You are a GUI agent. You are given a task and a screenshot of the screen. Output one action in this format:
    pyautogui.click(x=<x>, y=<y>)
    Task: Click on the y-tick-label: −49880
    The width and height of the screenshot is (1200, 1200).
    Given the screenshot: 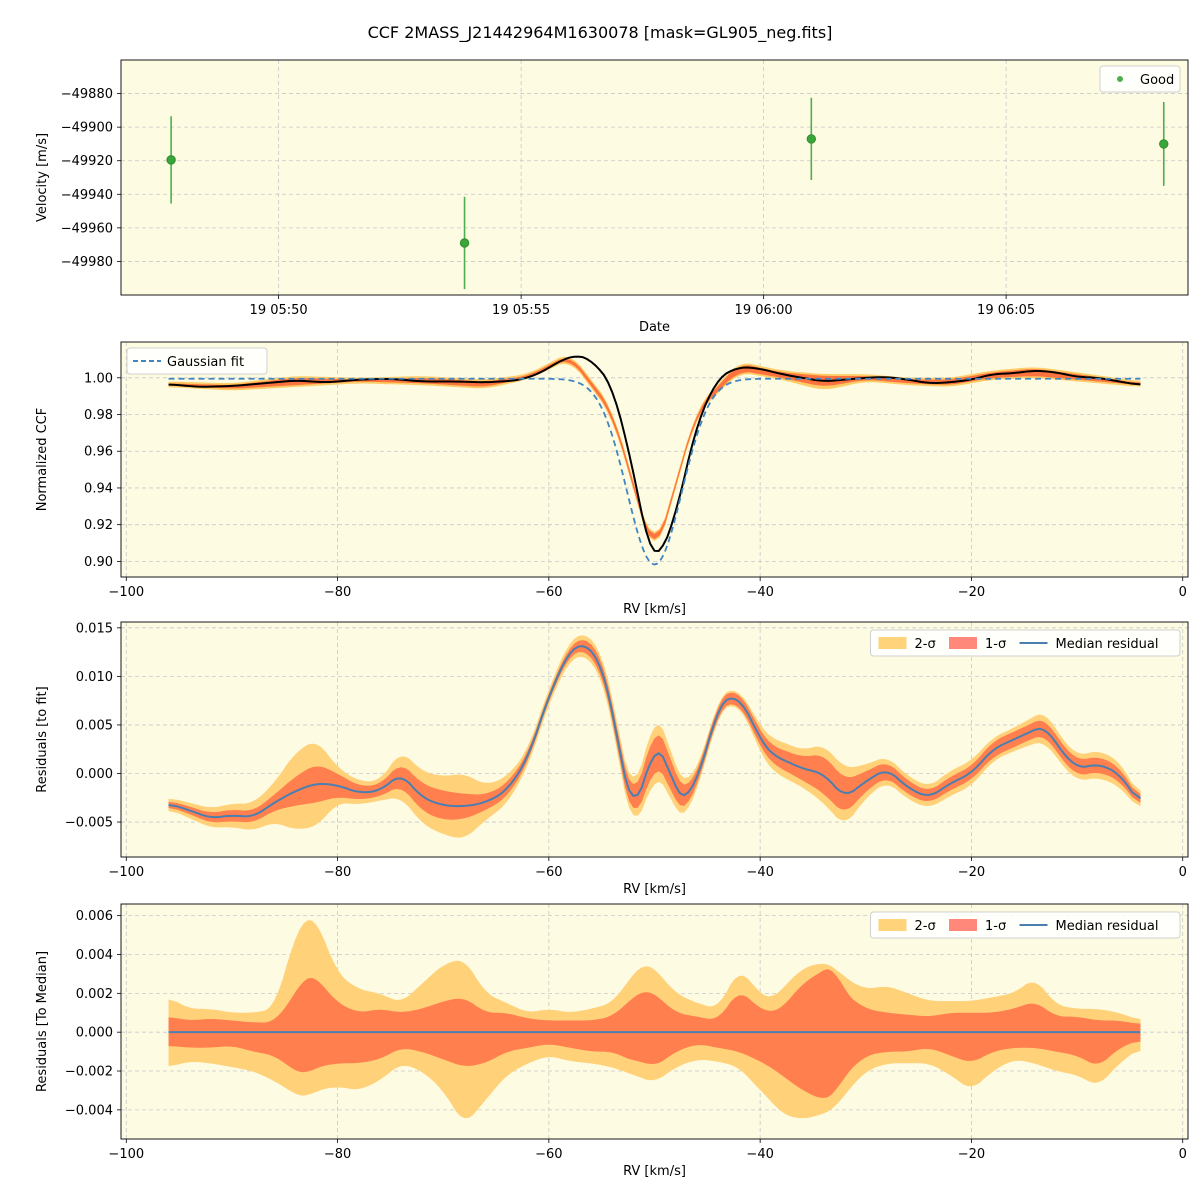 What is the action you would take?
    pyautogui.click(x=87, y=94)
    